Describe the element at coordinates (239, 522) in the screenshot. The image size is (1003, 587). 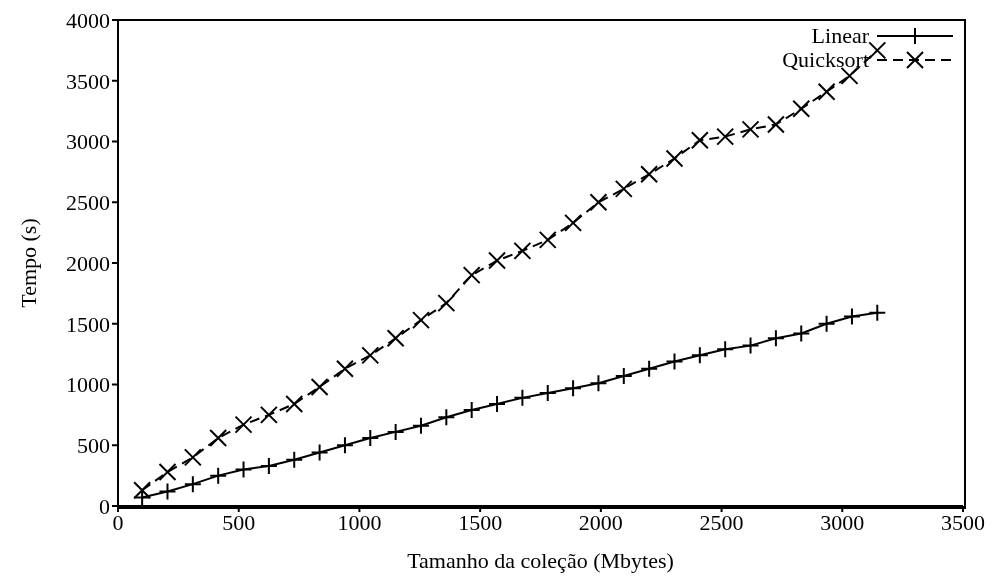
I see `x-tick-label: 500` at that location.